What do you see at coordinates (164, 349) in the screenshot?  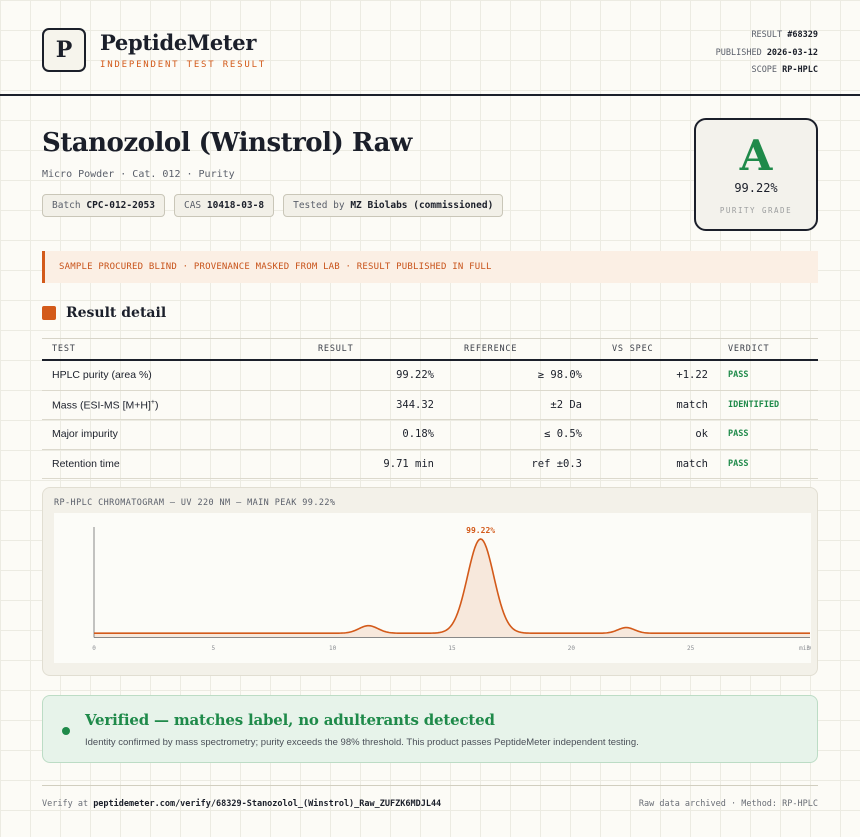 I see `header-test: TEST` at bounding box center [164, 349].